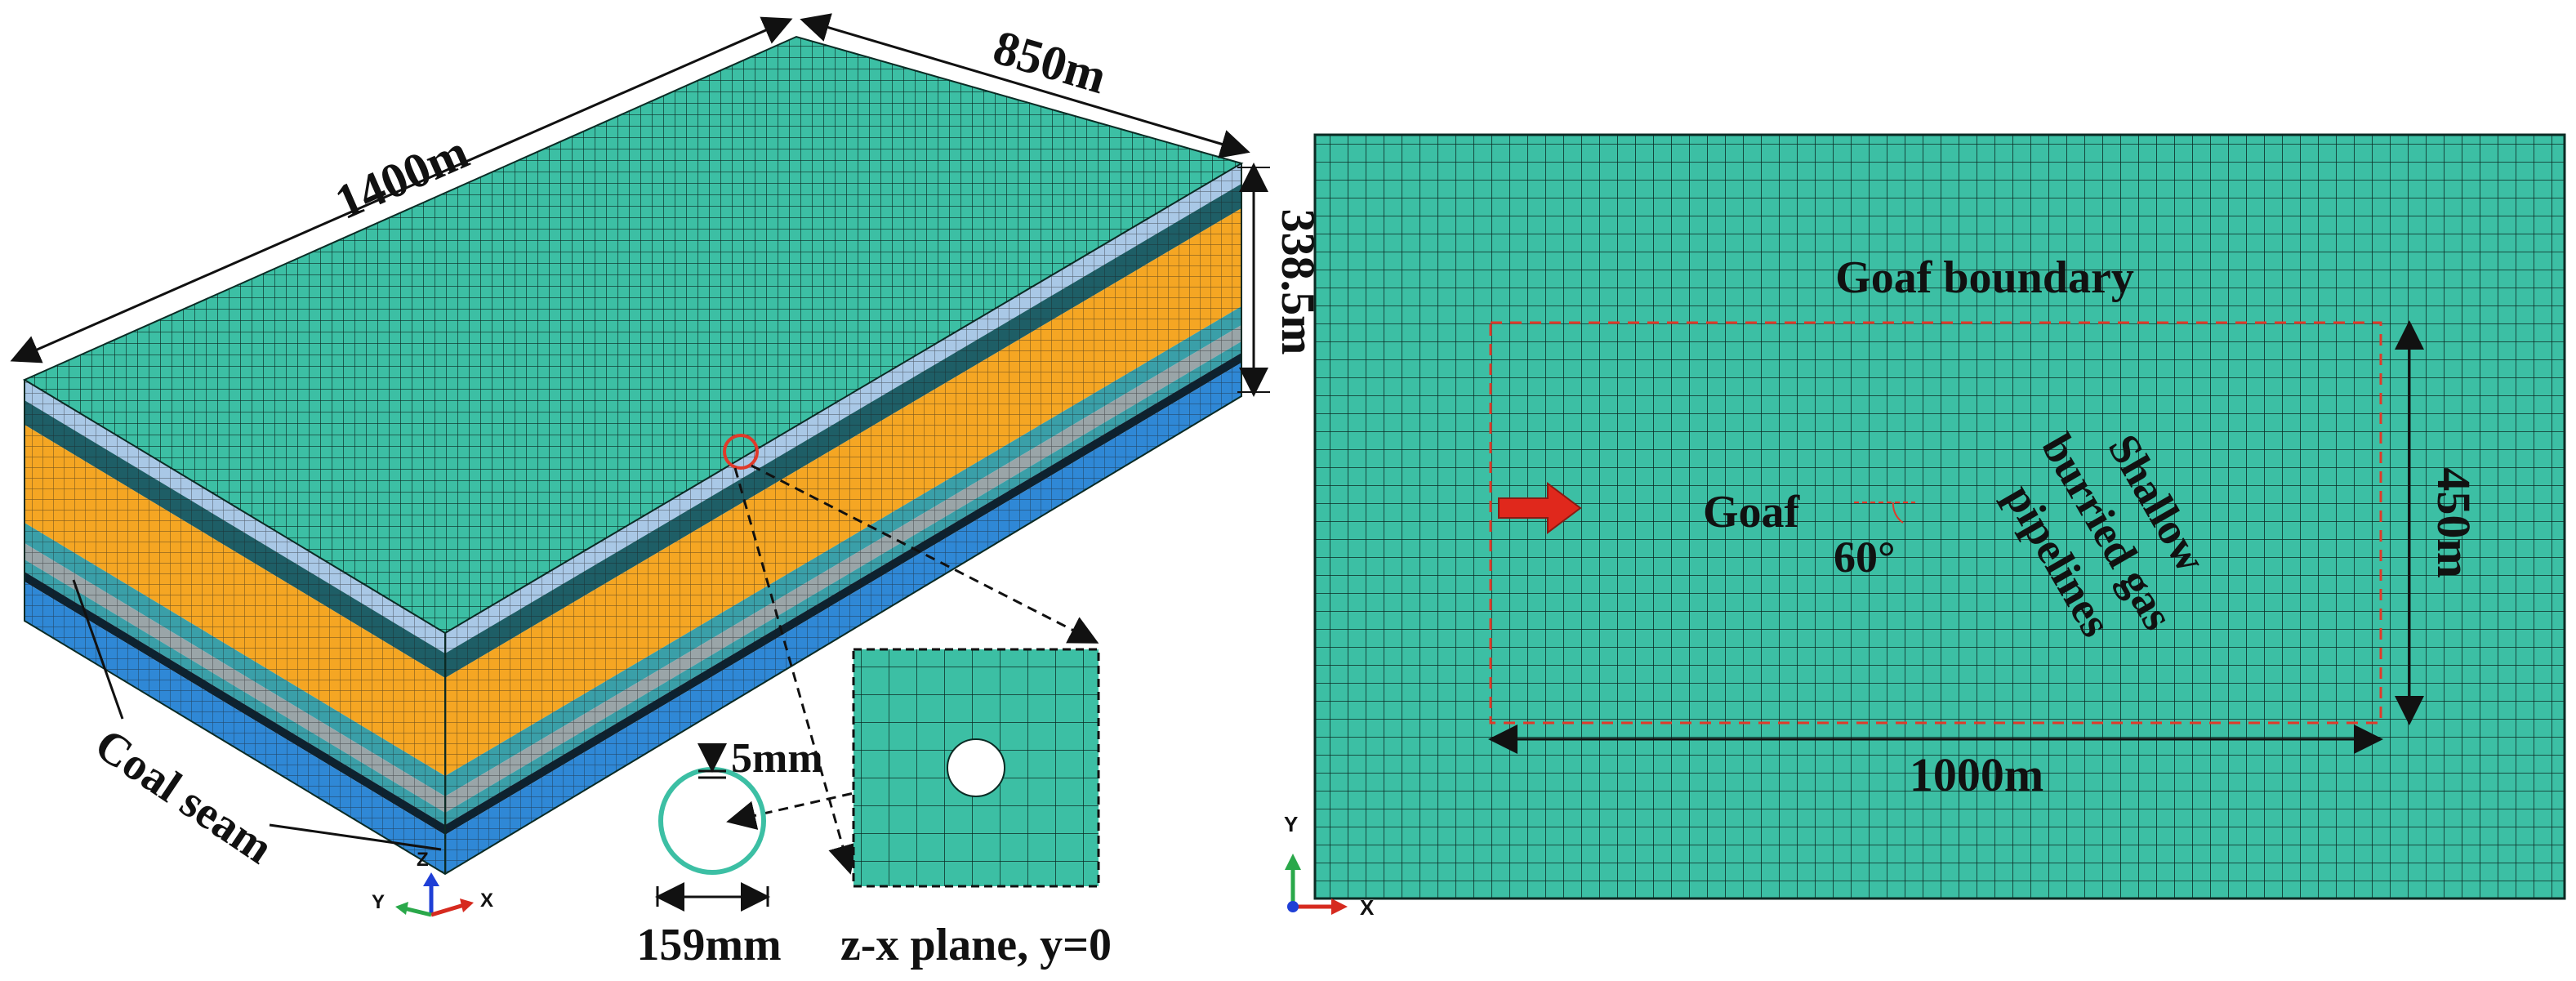 This screenshot has width=2576, height=981. What do you see at coordinates (1329, 866) in the screenshot?
I see `axis-triad-right: Y X` at bounding box center [1329, 866].